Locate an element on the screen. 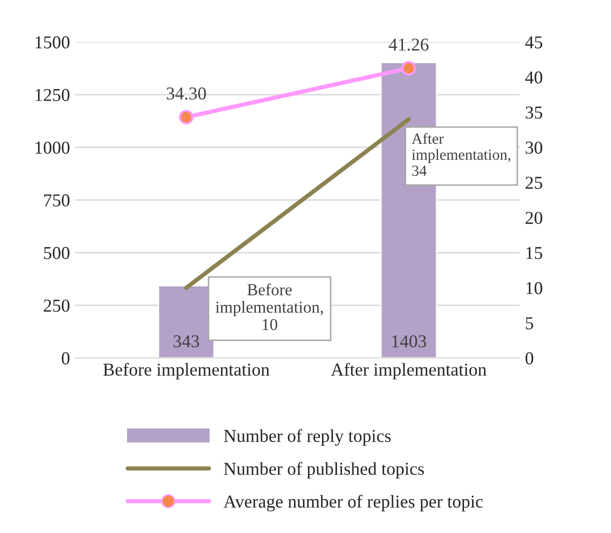  x-tick-label: After implementation is located at coordinates (408, 371).